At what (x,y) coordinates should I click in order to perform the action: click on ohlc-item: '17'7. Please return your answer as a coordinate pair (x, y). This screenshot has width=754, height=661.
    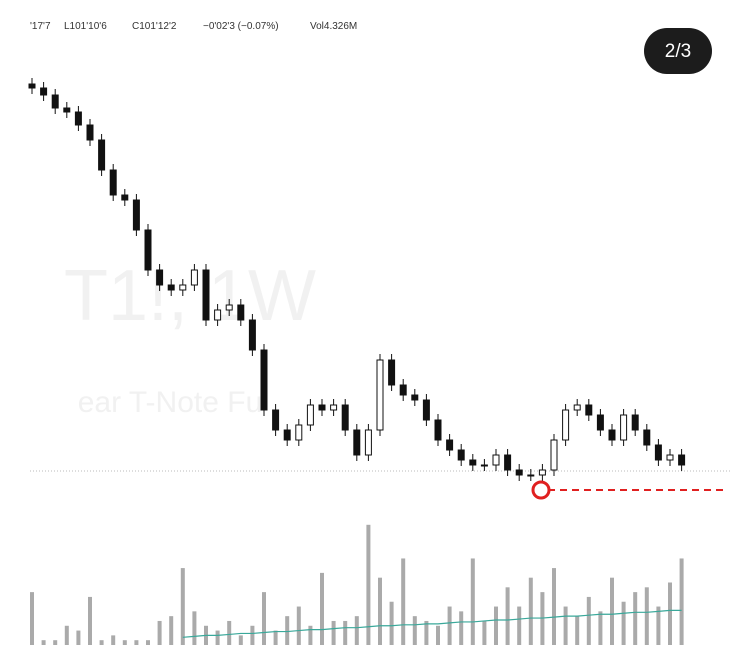
    Looking at the image, I should click on (40, 26).